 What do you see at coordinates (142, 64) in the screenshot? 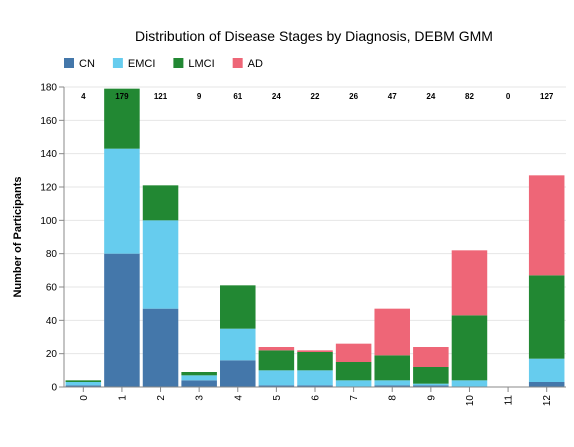
I see `legend-label-emci: EMCI` at bounding box center [142, 64].